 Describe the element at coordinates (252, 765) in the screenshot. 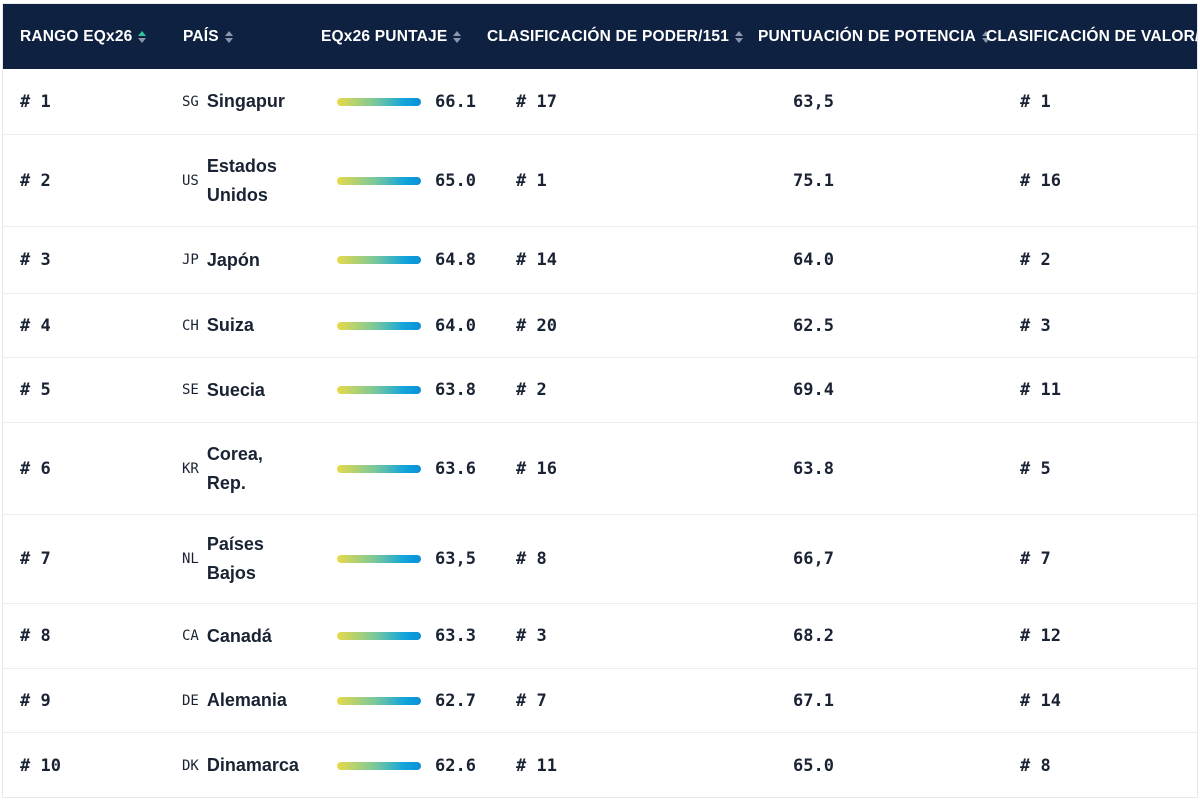

I see `country-name: Dinamarca` at that location.